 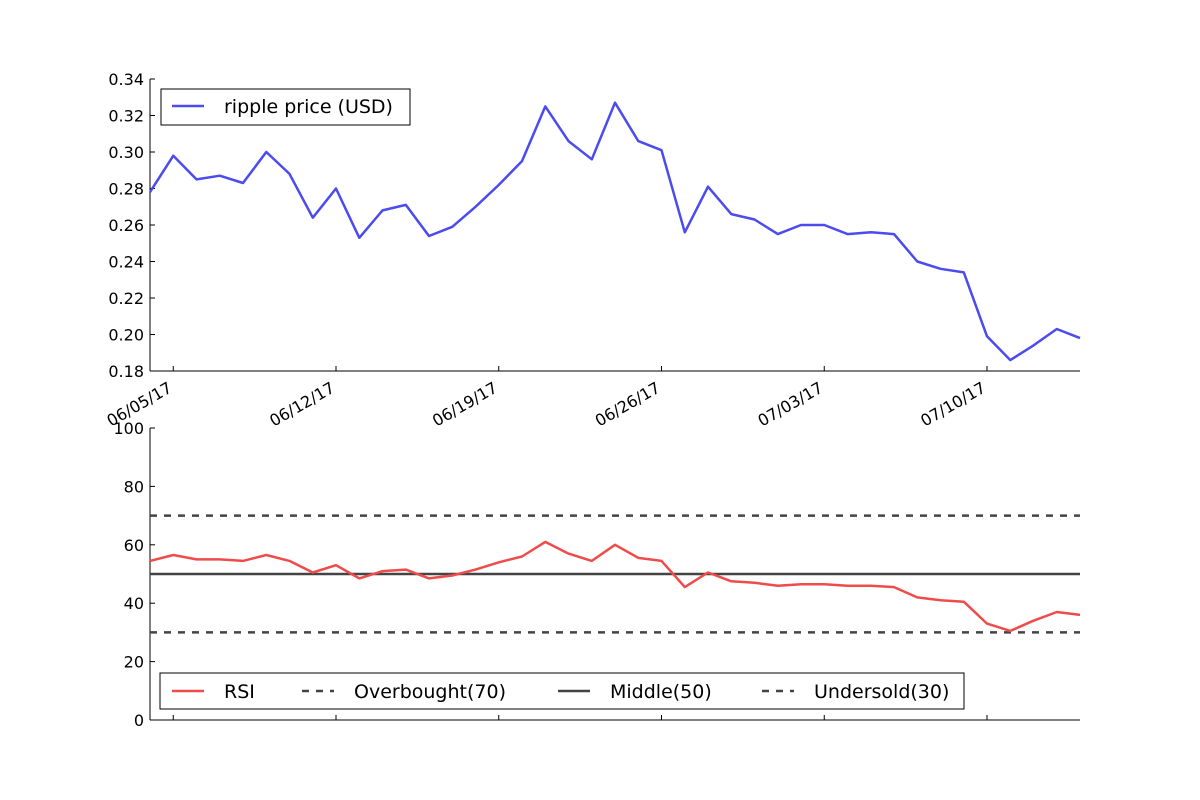 What do you see at coordinates (134, 545) in the screenshot?
I see `rsi-y-tick-label: 60` at bounding box center [134, 545].